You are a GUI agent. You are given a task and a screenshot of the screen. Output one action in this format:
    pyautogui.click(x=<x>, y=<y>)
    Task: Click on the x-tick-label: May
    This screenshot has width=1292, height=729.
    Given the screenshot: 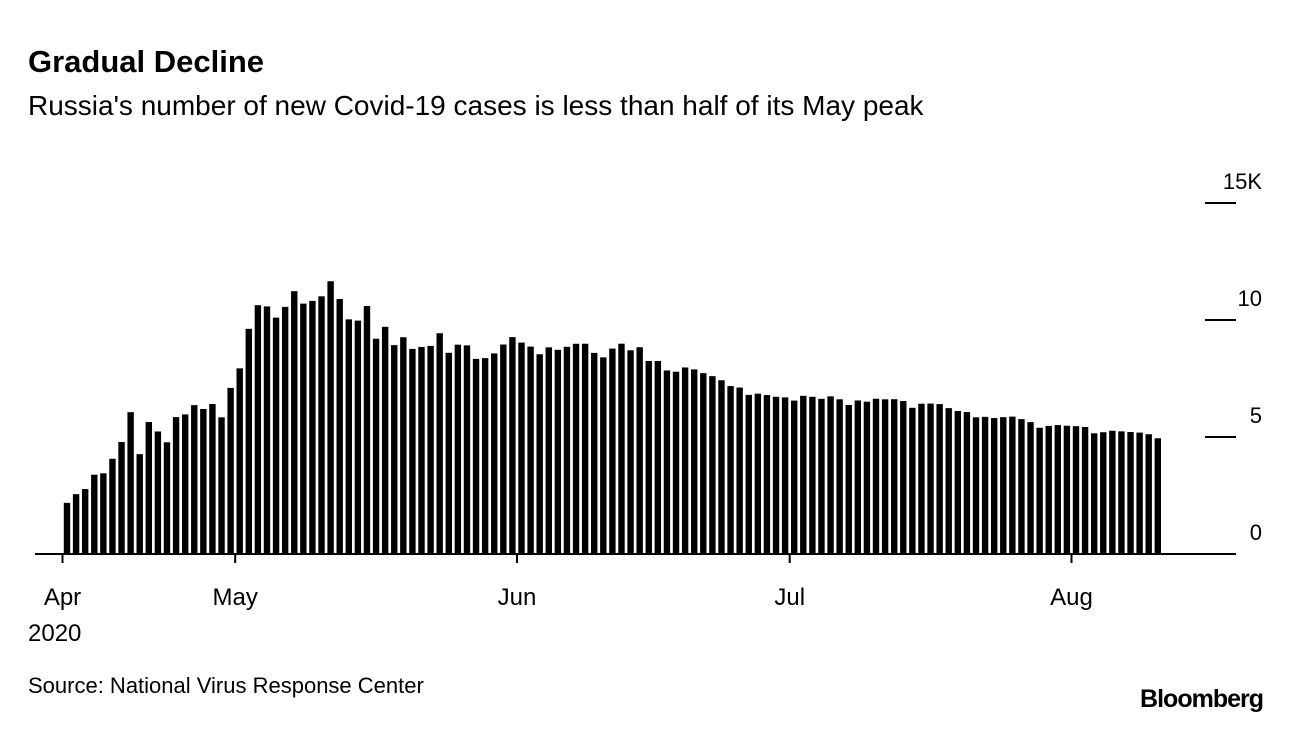 What is the action you would take?
    pyautogui.click(x=235, y=597)
    